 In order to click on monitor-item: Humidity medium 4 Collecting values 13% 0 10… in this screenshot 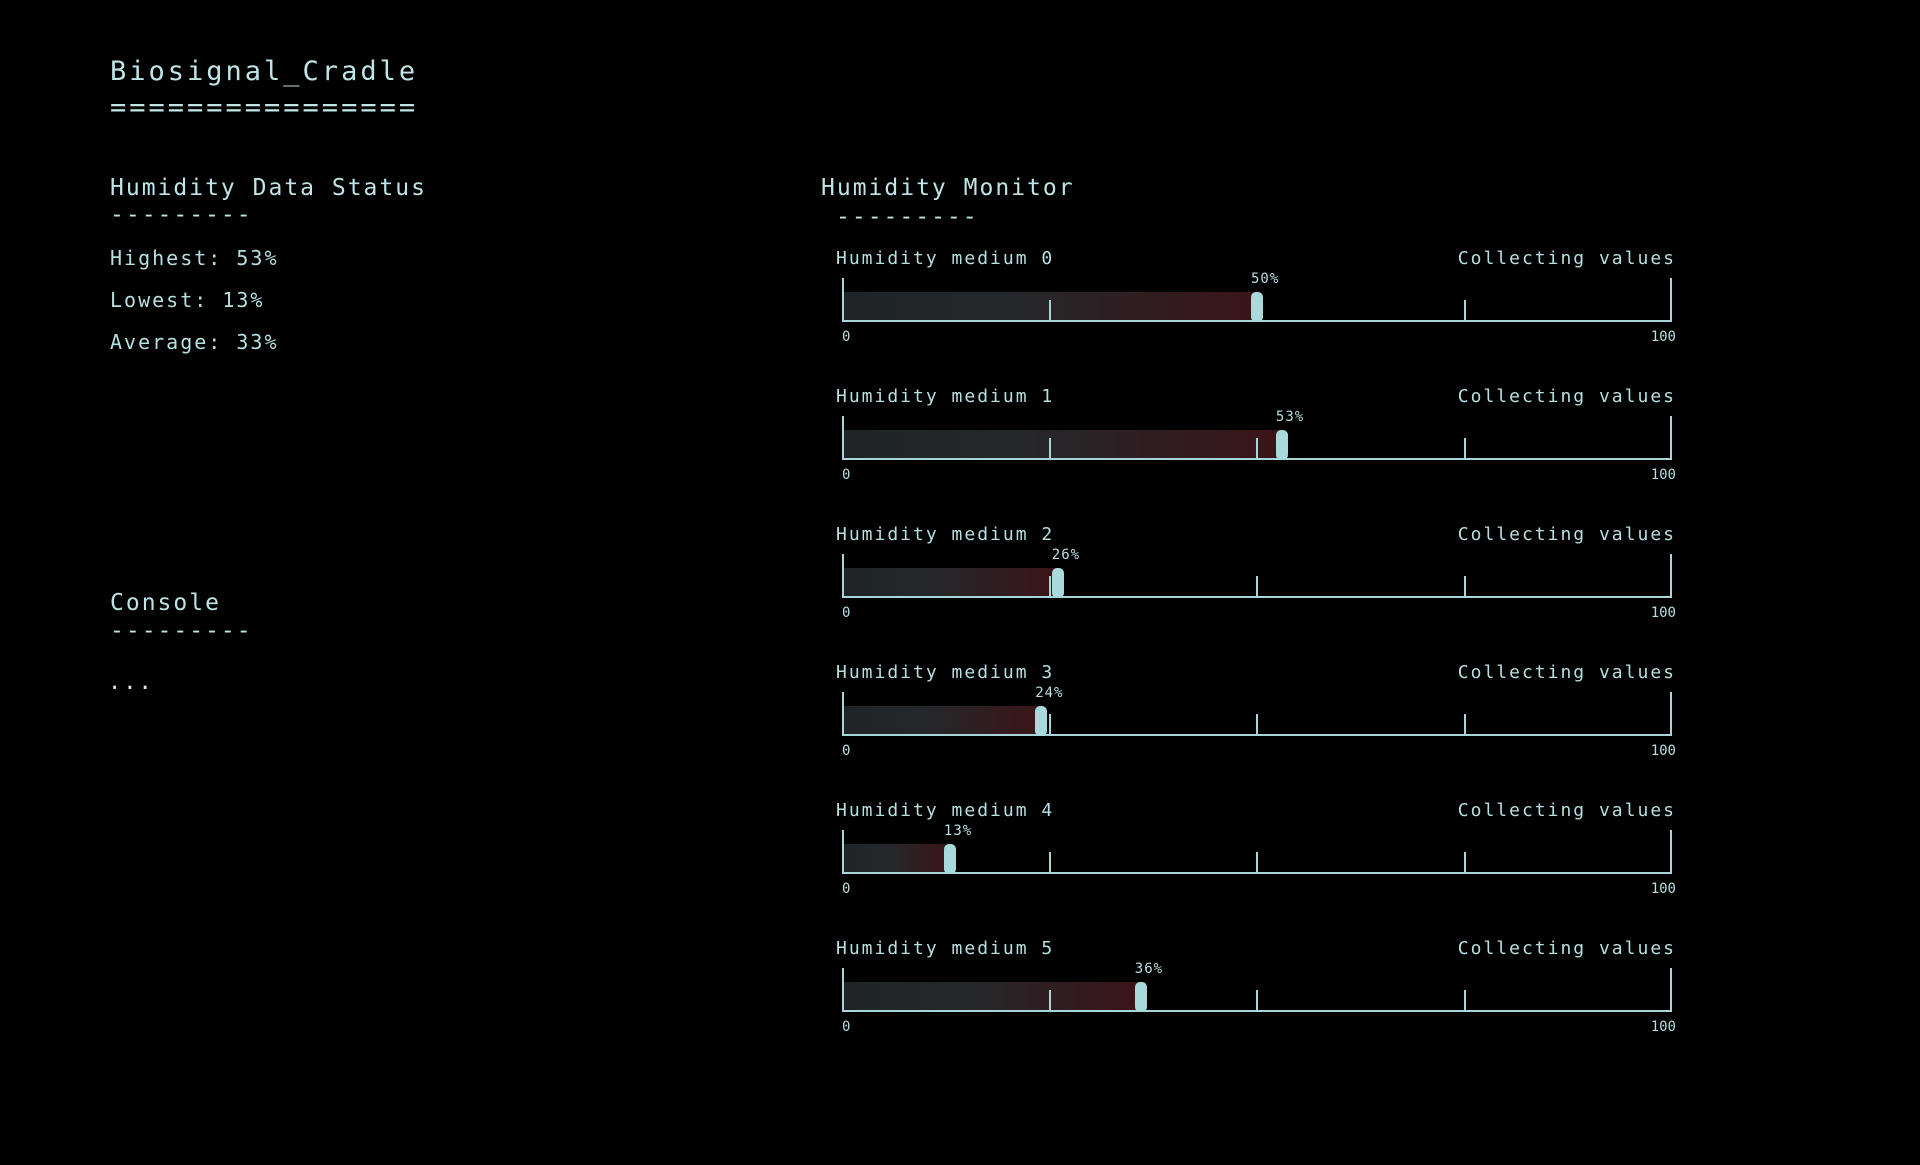, I will do `click(1256, 856)`.